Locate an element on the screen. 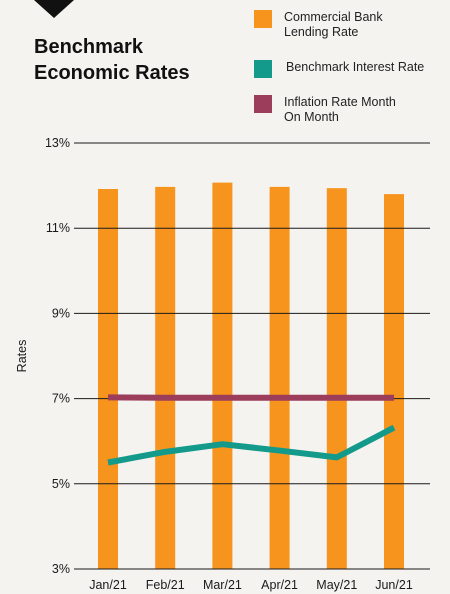 Image resolution: width=450 pixels, height=594 pixels. chart-title-line-2: Economic Rates is located at coordinates (112, 73).